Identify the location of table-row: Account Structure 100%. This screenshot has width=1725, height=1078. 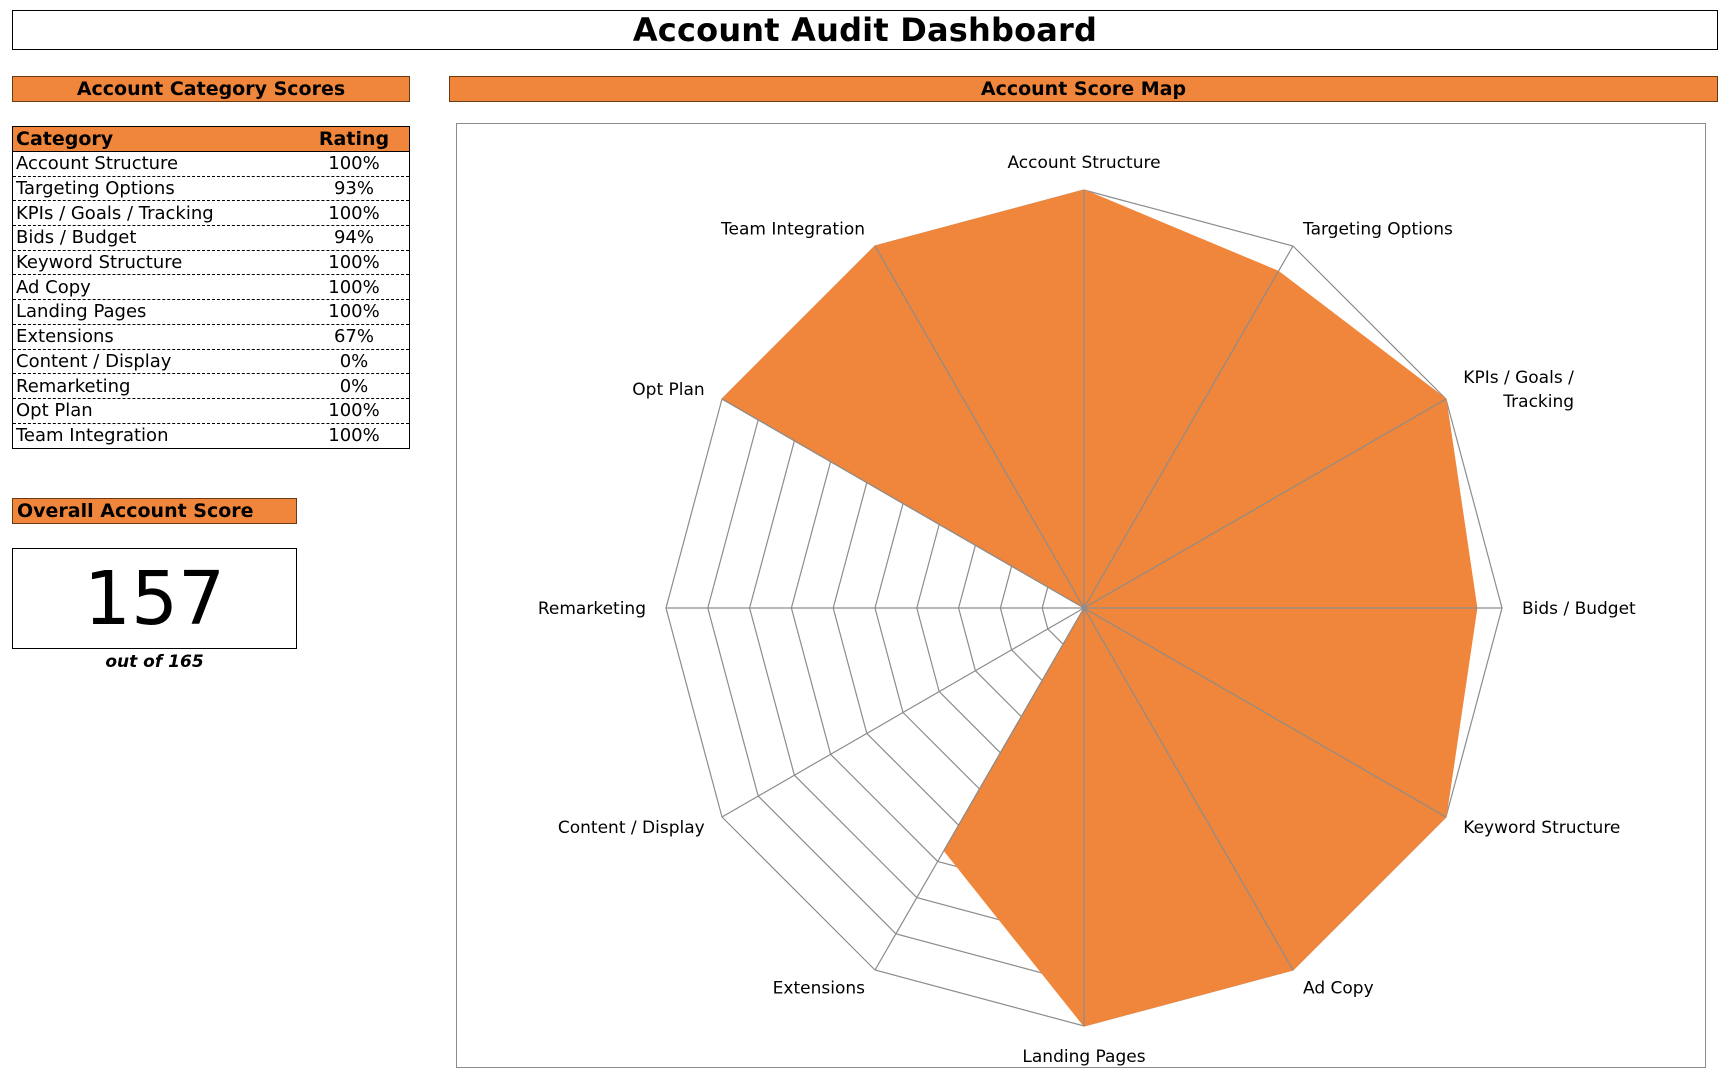
(211, 164).